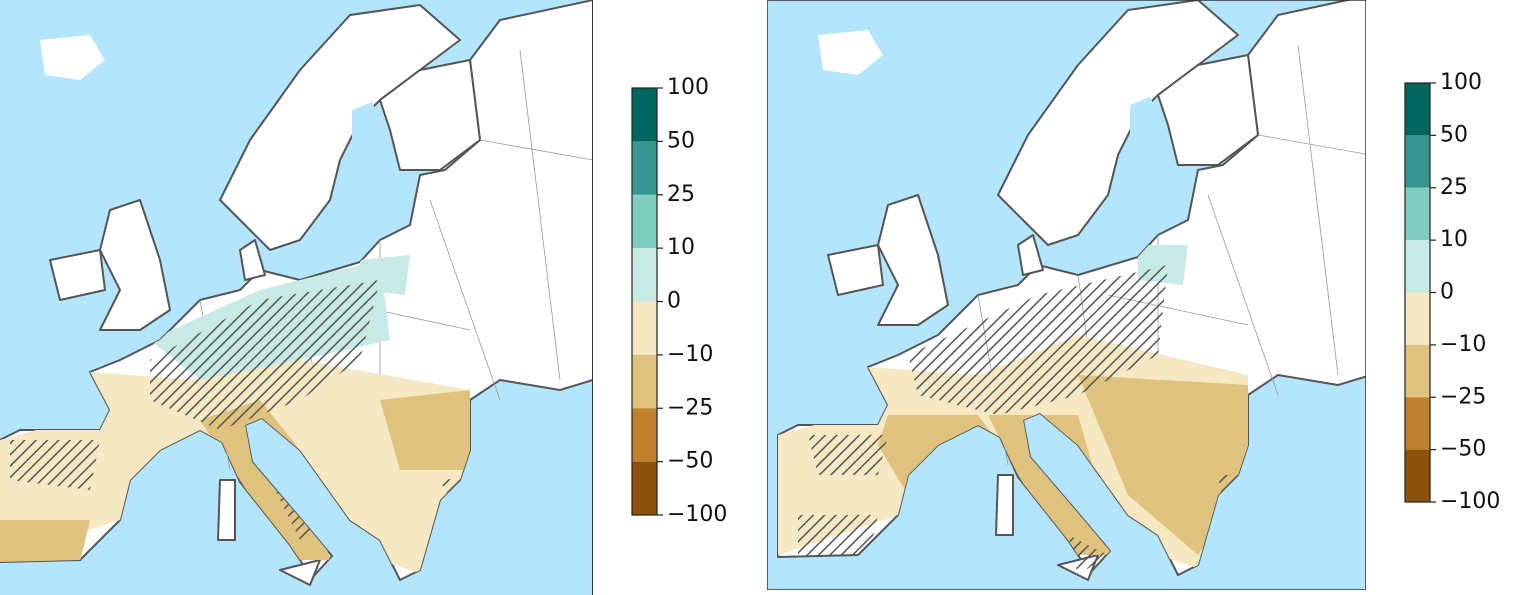  Describe the element at coordinates (592, 297) in the screenshot. I see `map-frame` at that location.